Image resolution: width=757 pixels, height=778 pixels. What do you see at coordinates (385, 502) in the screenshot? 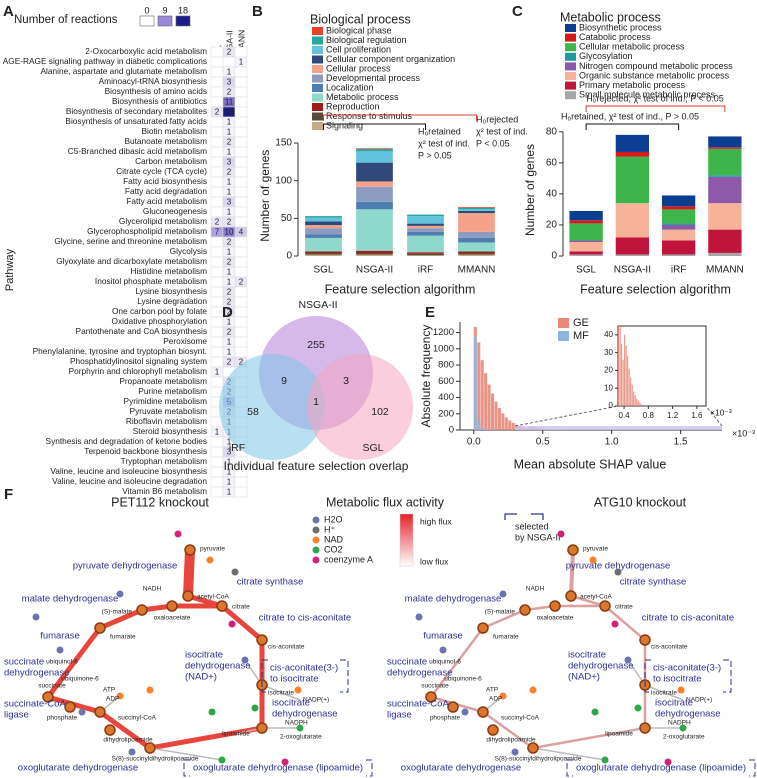
I see `flux-title: Metabolic flux activity` at bounding box center [385, 502].